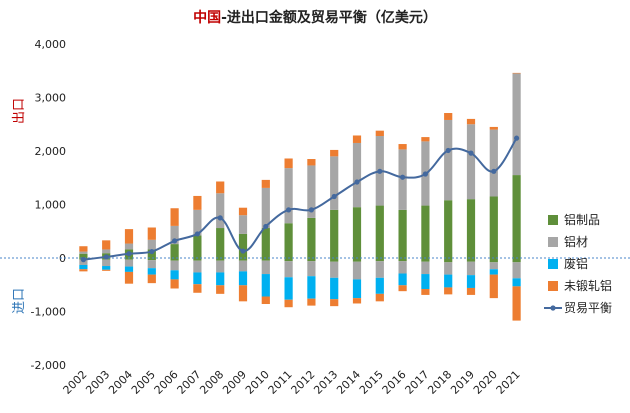 This screenshot has height=413, width=630. I want to click on export-side-label: 出口, so click(19, 111).